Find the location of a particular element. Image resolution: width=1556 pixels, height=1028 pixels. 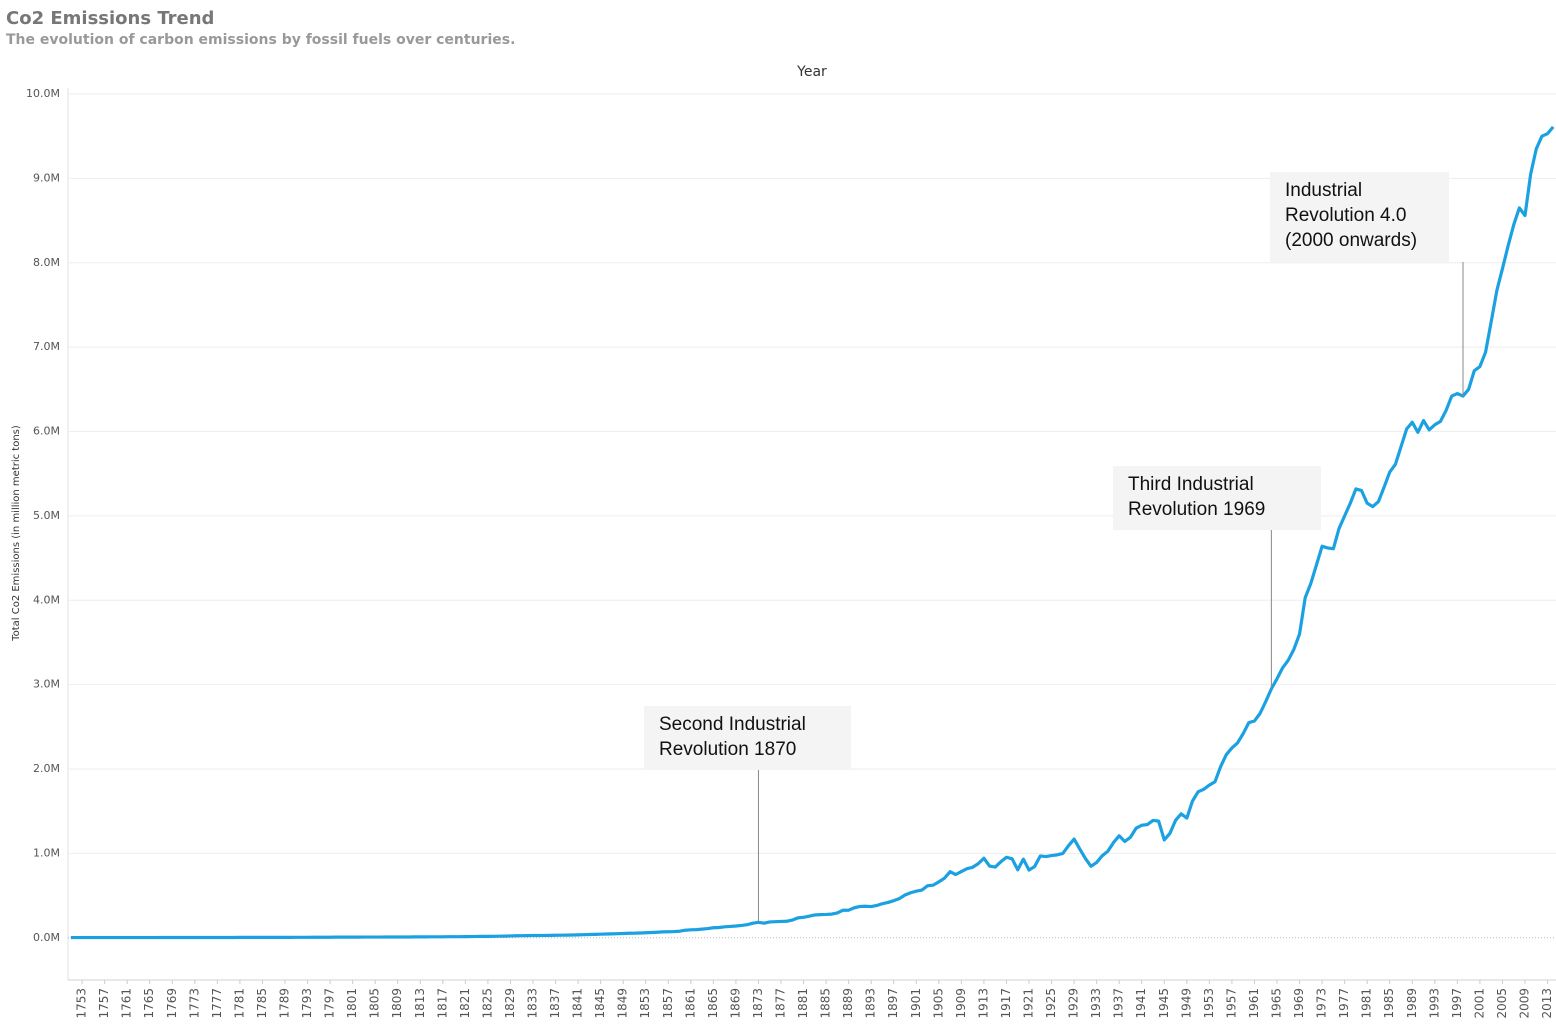

y-tick-label: 7.0M is located at coordinates (46, 346).